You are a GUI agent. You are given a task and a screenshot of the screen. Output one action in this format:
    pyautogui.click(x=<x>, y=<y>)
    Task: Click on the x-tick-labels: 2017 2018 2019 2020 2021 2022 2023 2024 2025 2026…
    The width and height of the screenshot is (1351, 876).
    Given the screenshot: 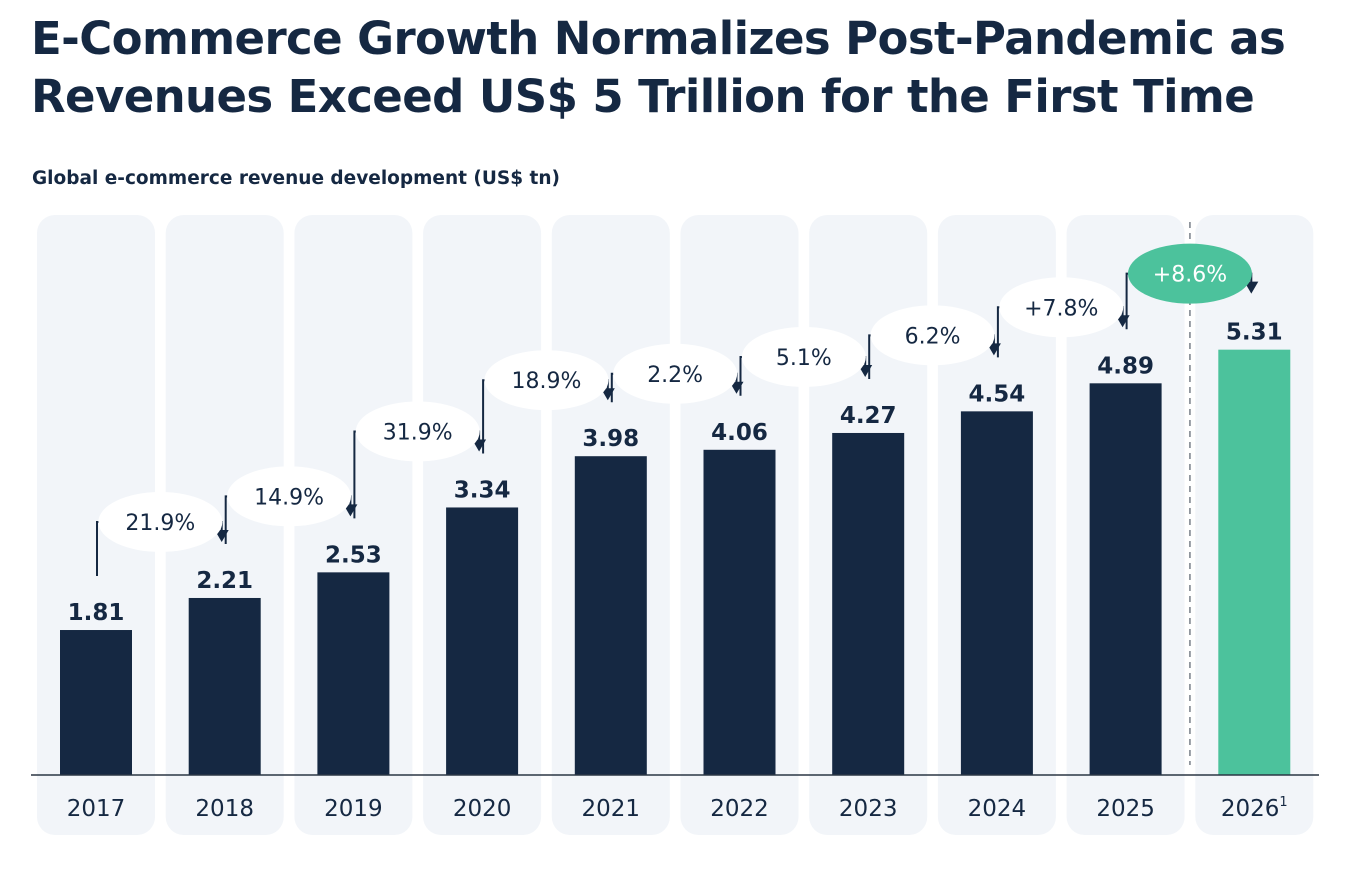 What is the action you would take?
    pyautogui.click(x=677, y=808)
    